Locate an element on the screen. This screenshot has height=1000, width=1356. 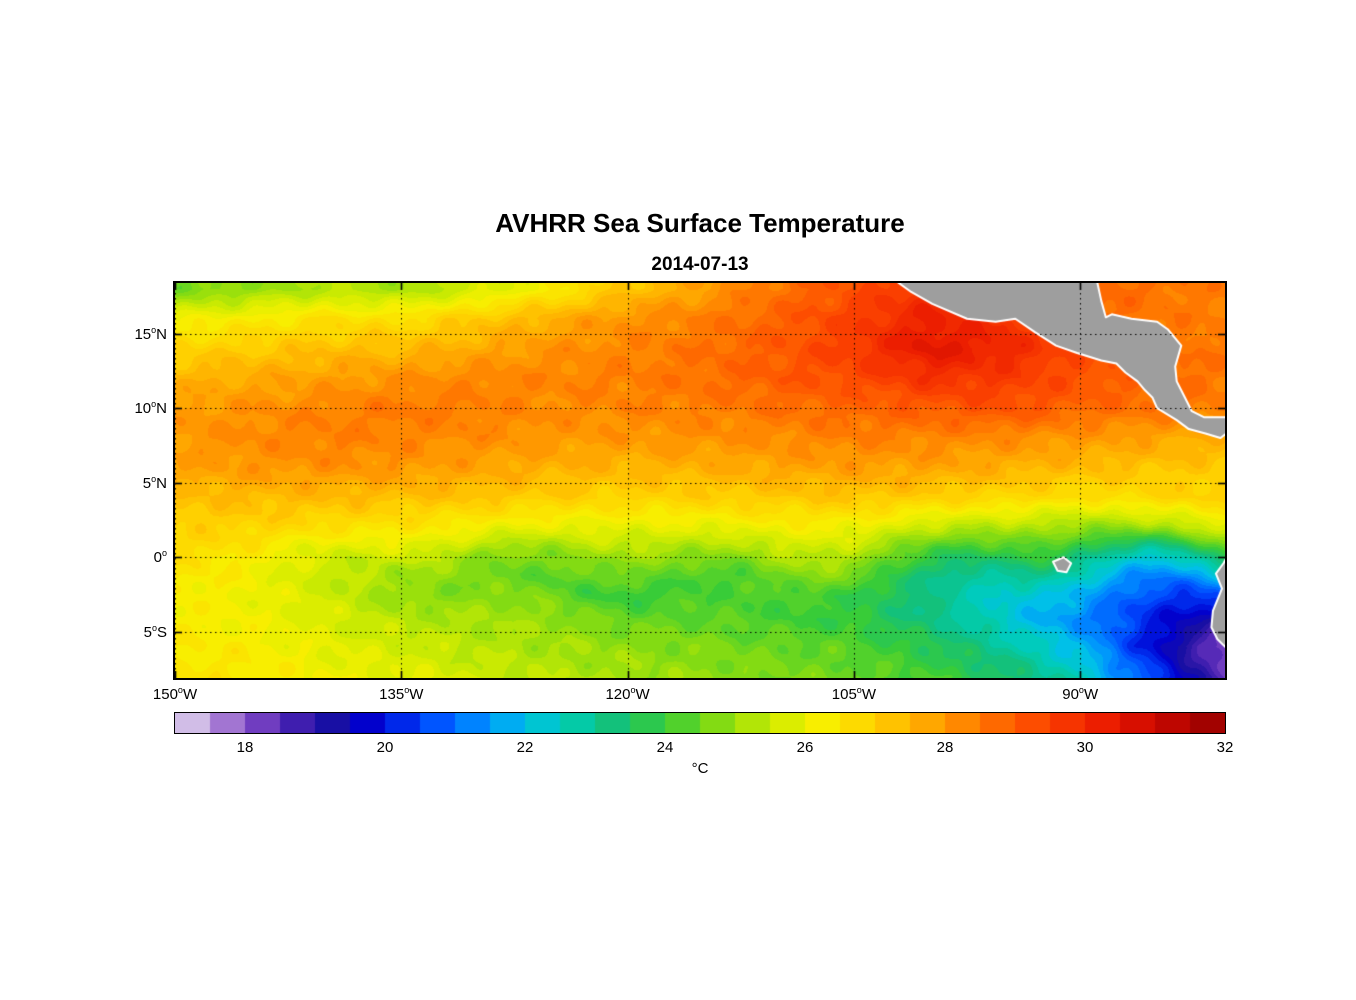
colorbar-tick-label: 28 is located at coordinates (945, 747).